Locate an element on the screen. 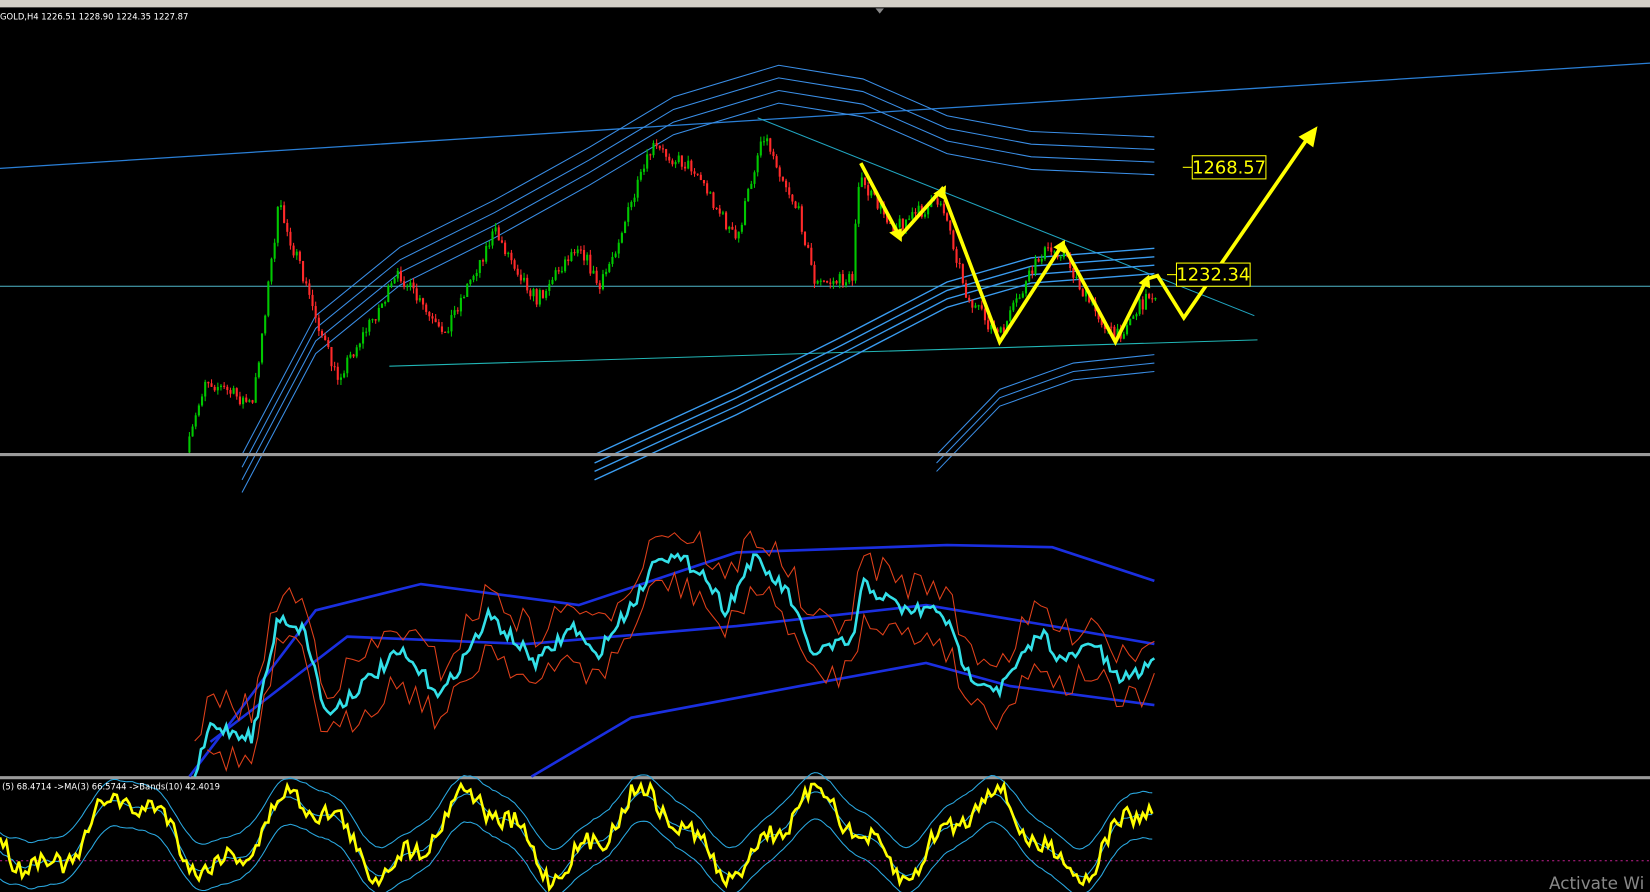 The width and height of the screenshot is (1650, 892). price-label: 1268.57 is located at coordinates (1229, 167).